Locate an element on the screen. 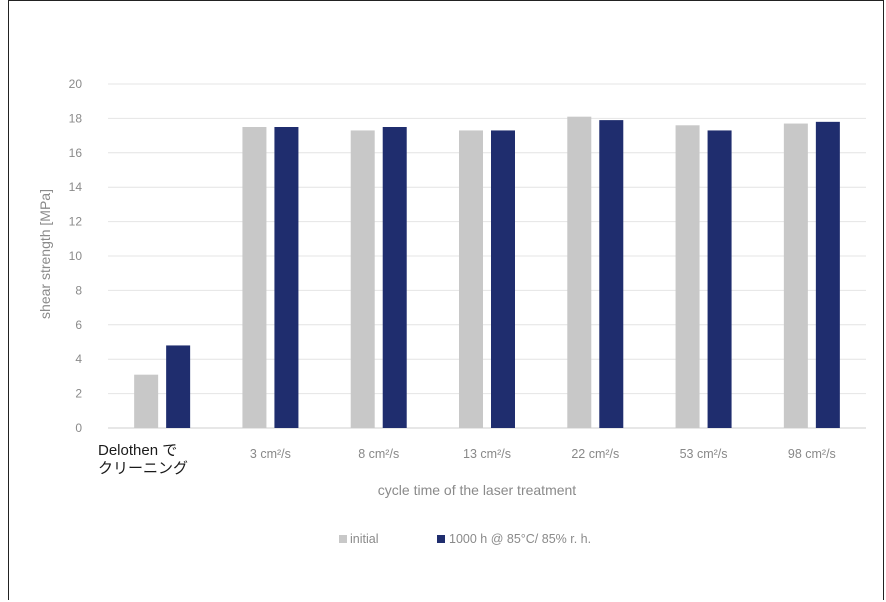  y-tick-label: 10 is located at coordinates (76, 256).